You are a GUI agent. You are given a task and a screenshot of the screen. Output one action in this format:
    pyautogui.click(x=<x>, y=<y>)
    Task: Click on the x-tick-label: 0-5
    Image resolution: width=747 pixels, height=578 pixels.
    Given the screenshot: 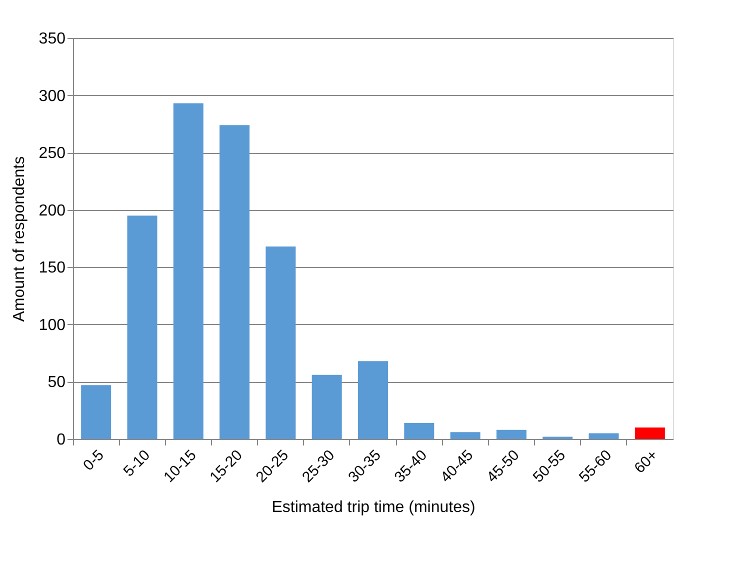 What is the action you would take?
    pyautogui.click(x=94, y=460)
    